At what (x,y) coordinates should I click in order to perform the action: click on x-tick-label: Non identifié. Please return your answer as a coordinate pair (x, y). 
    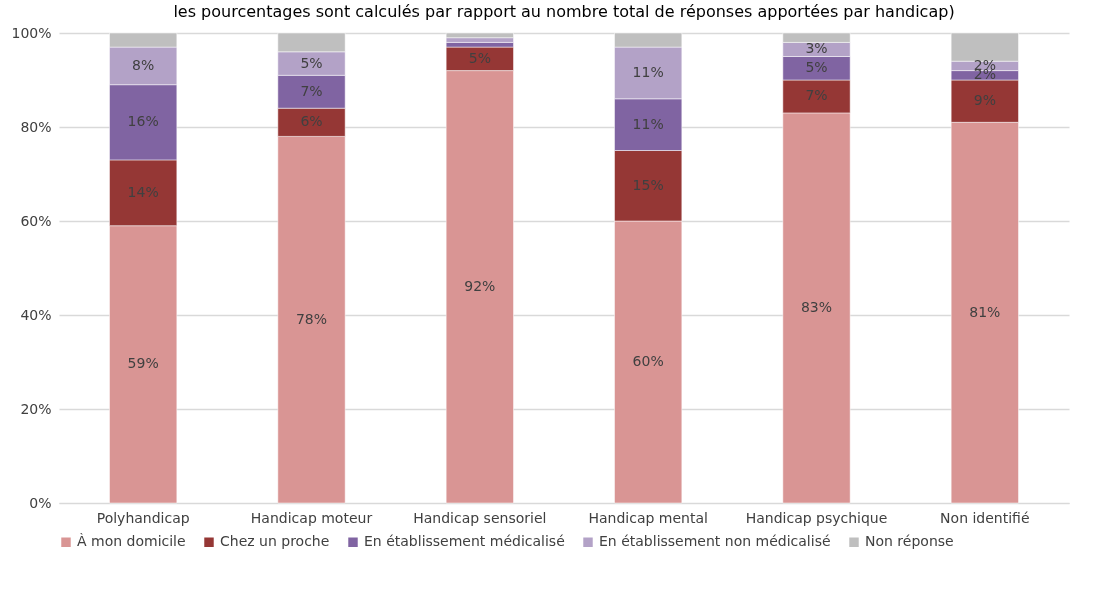
    Looking at the image, I should click on (985, 517).